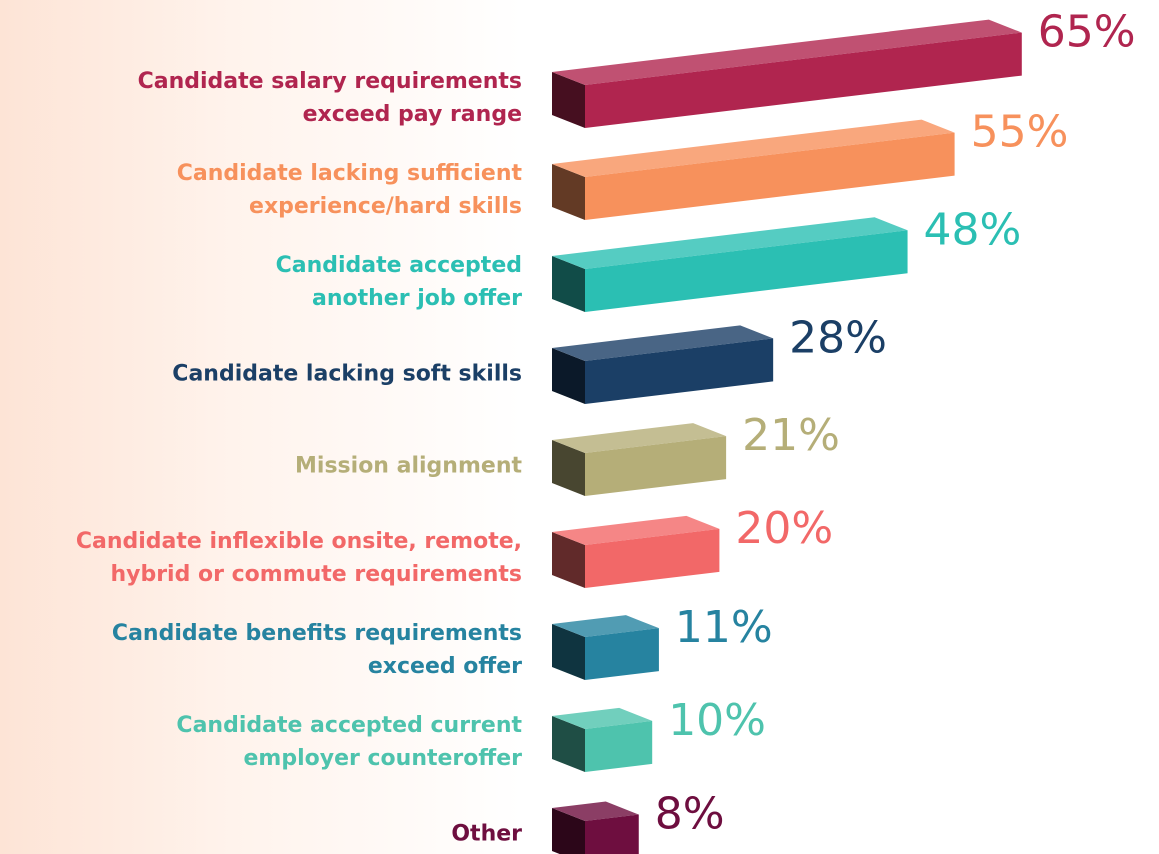  Describe the element at coordinates (486, 834) in the screenshot. I see `category-label: Other` at that location.